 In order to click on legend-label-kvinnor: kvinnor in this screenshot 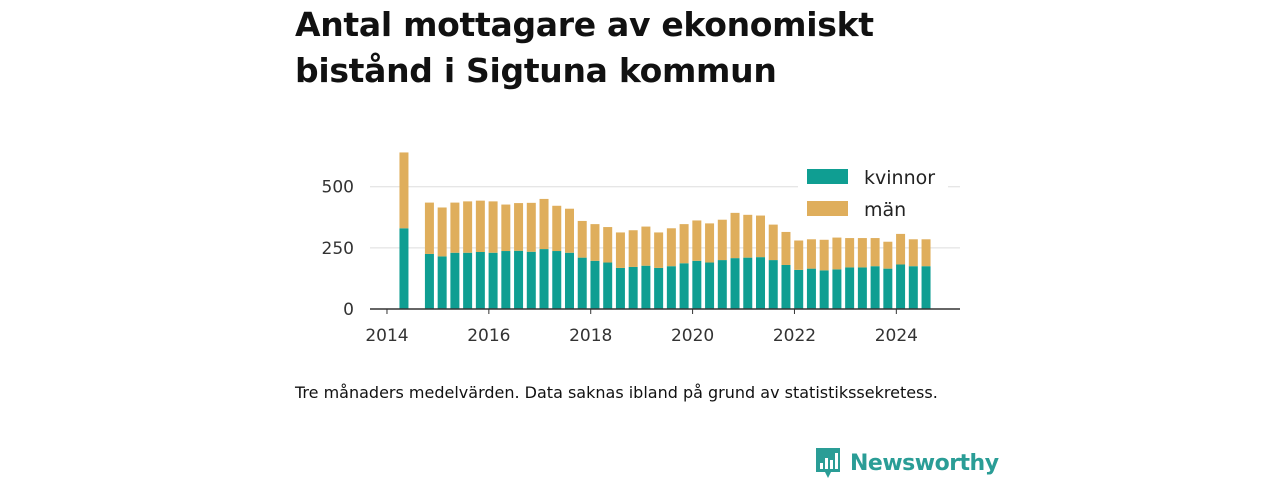, I will do `click(899, 178)`.